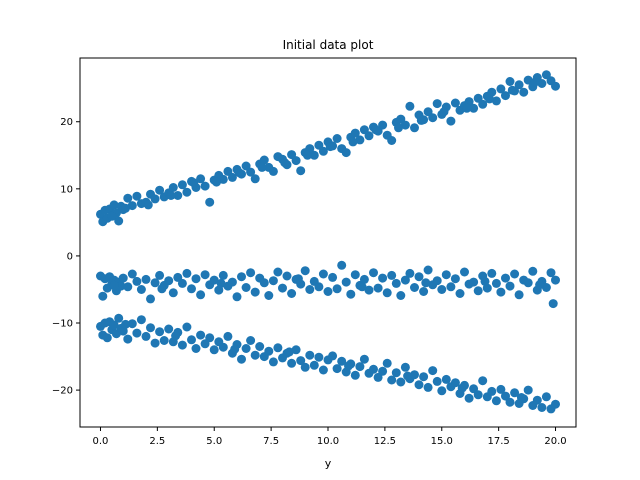 The width and height of the screenshot is (640, 480). What do you see at coordinates (271, 441) in the screenshot?
I see `x-tick-label: 7.5` at bounding box center [271, 441].